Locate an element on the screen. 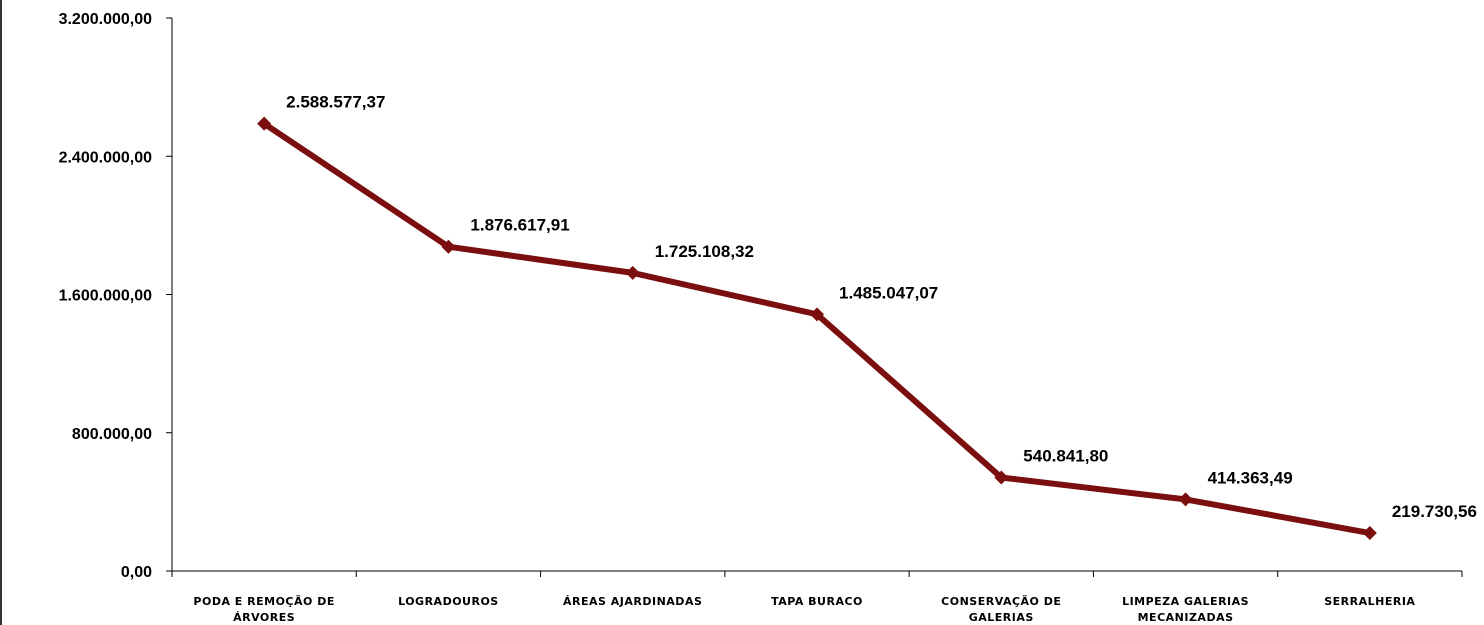  x-tick-label-line: SERRALHERIA is located at coordinates (1369, 601).